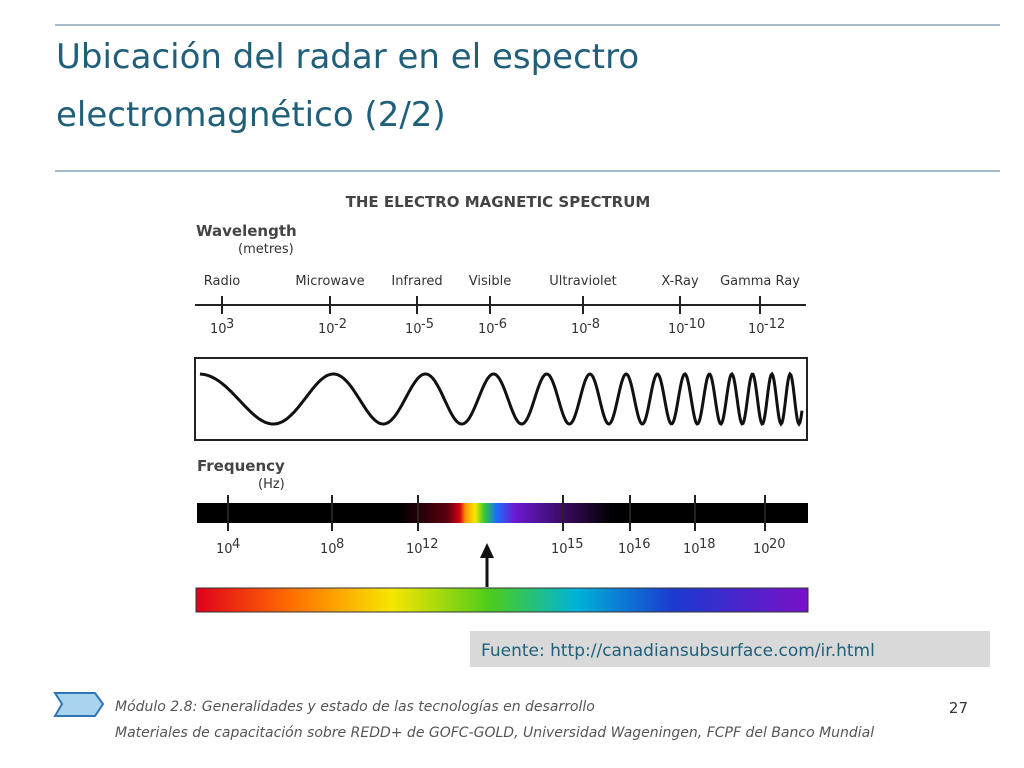 The image size is (1024, 768). I want to click on band-name: Visible, so click(490, 281).